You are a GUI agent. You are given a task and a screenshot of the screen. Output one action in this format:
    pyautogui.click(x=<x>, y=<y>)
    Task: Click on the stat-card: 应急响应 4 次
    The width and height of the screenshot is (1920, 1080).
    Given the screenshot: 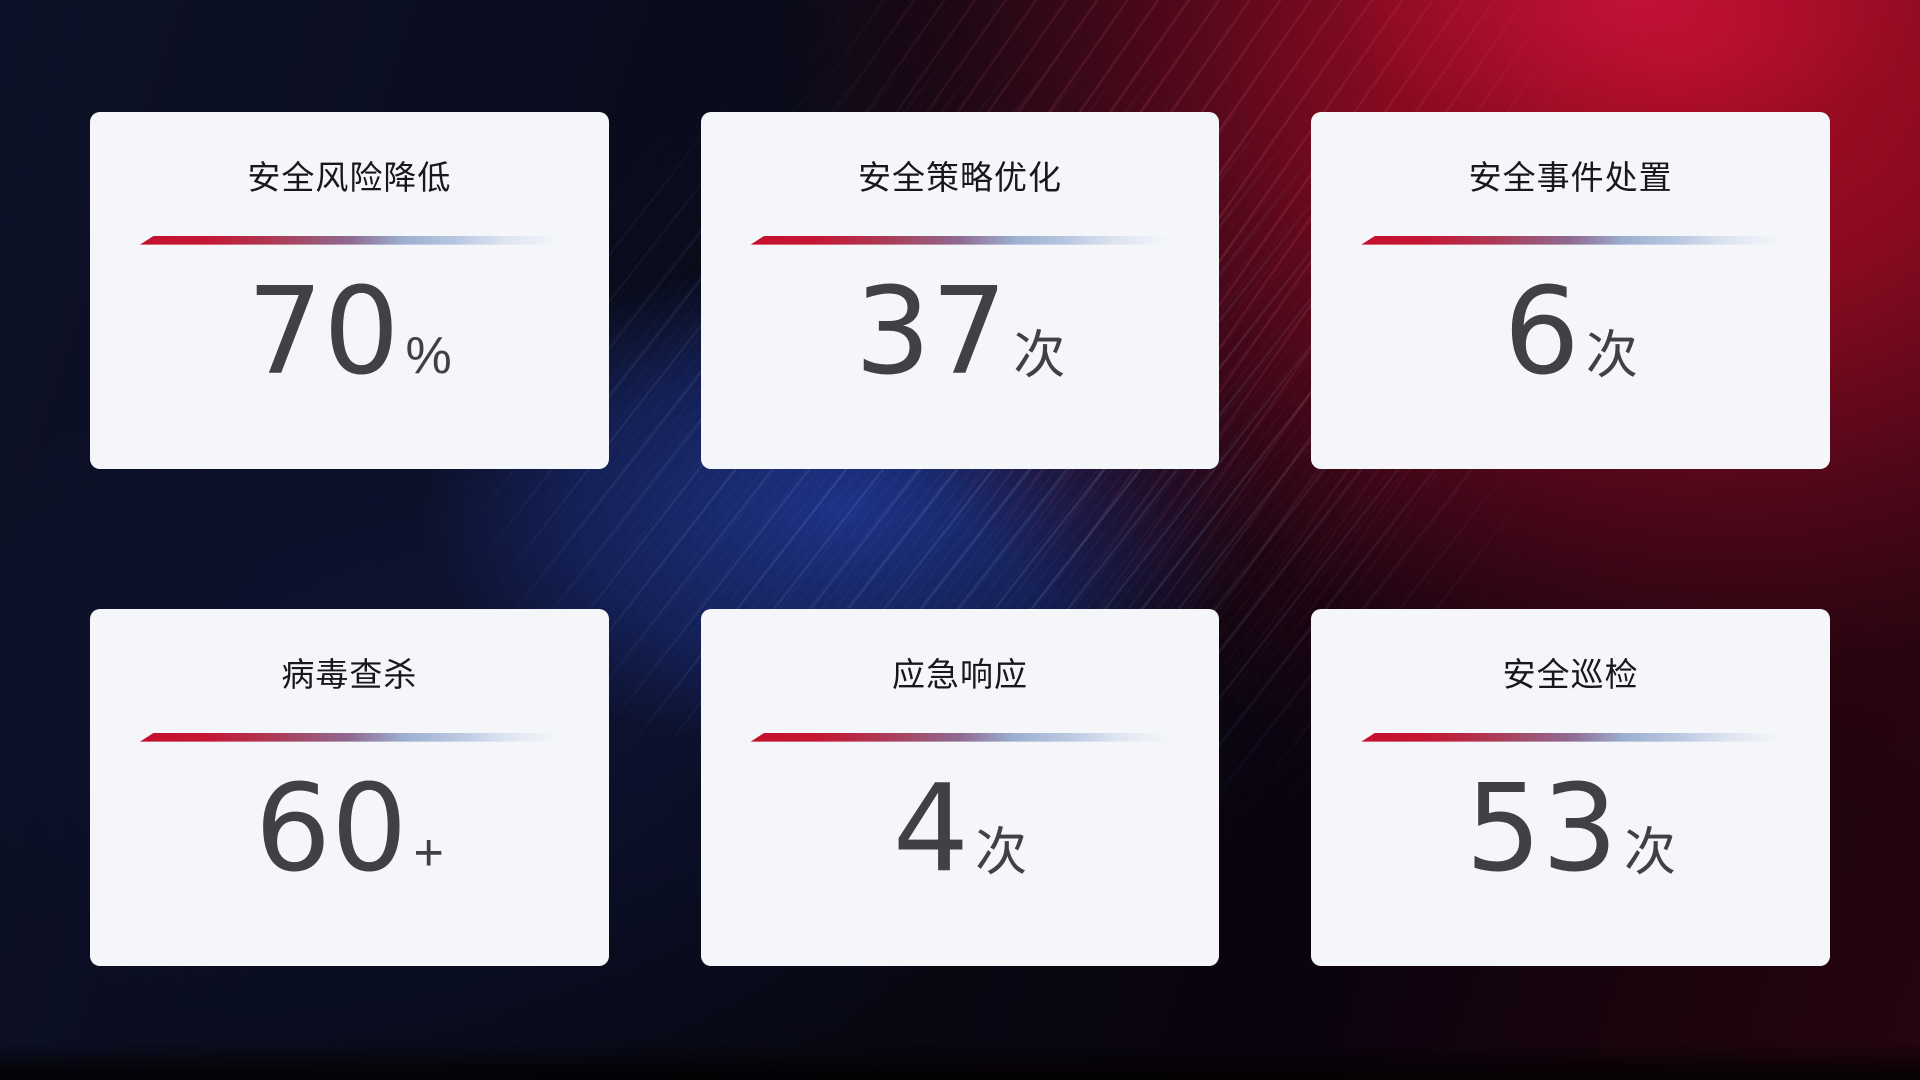 What is the action you would take?
    pyautogui.click(x=960, y=787)
    